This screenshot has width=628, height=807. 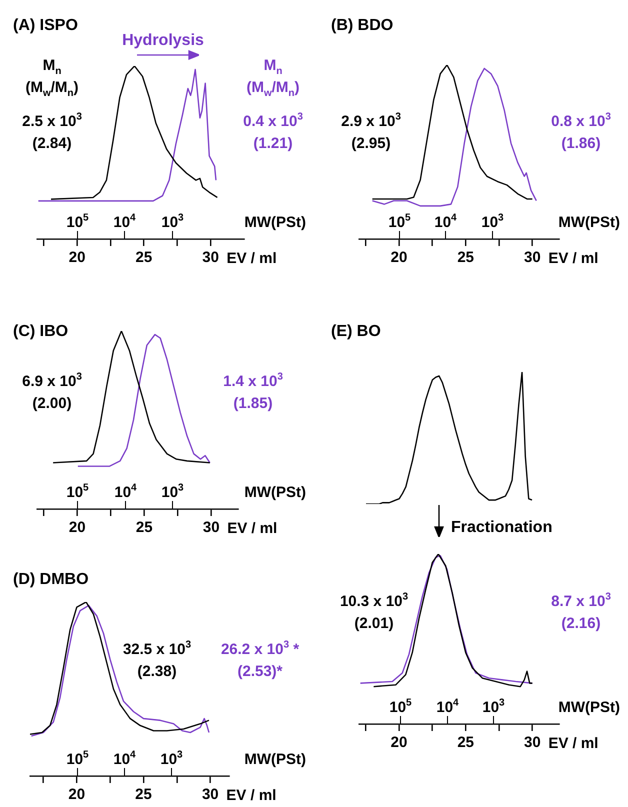 What do you see at coordinates (356, 331) in the screenshot?
I see `chart-title: (E) BO` at bounding box center [356, 331].